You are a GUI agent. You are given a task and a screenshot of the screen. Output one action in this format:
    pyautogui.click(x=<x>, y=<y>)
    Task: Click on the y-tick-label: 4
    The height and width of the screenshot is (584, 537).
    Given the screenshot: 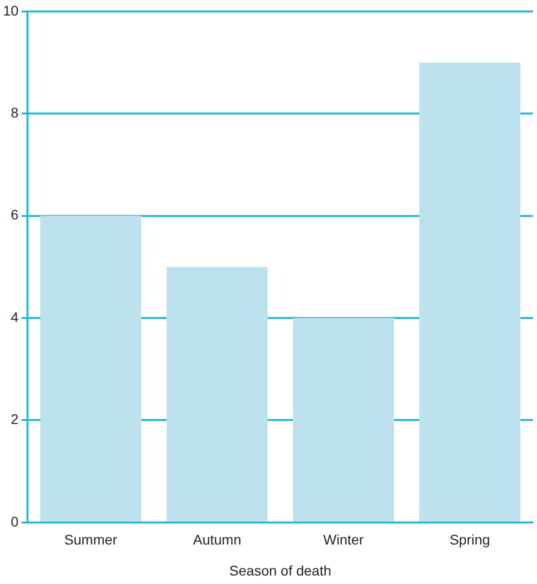 What is the action you would take?
    pyautogui.click(x=14, y=316)
    